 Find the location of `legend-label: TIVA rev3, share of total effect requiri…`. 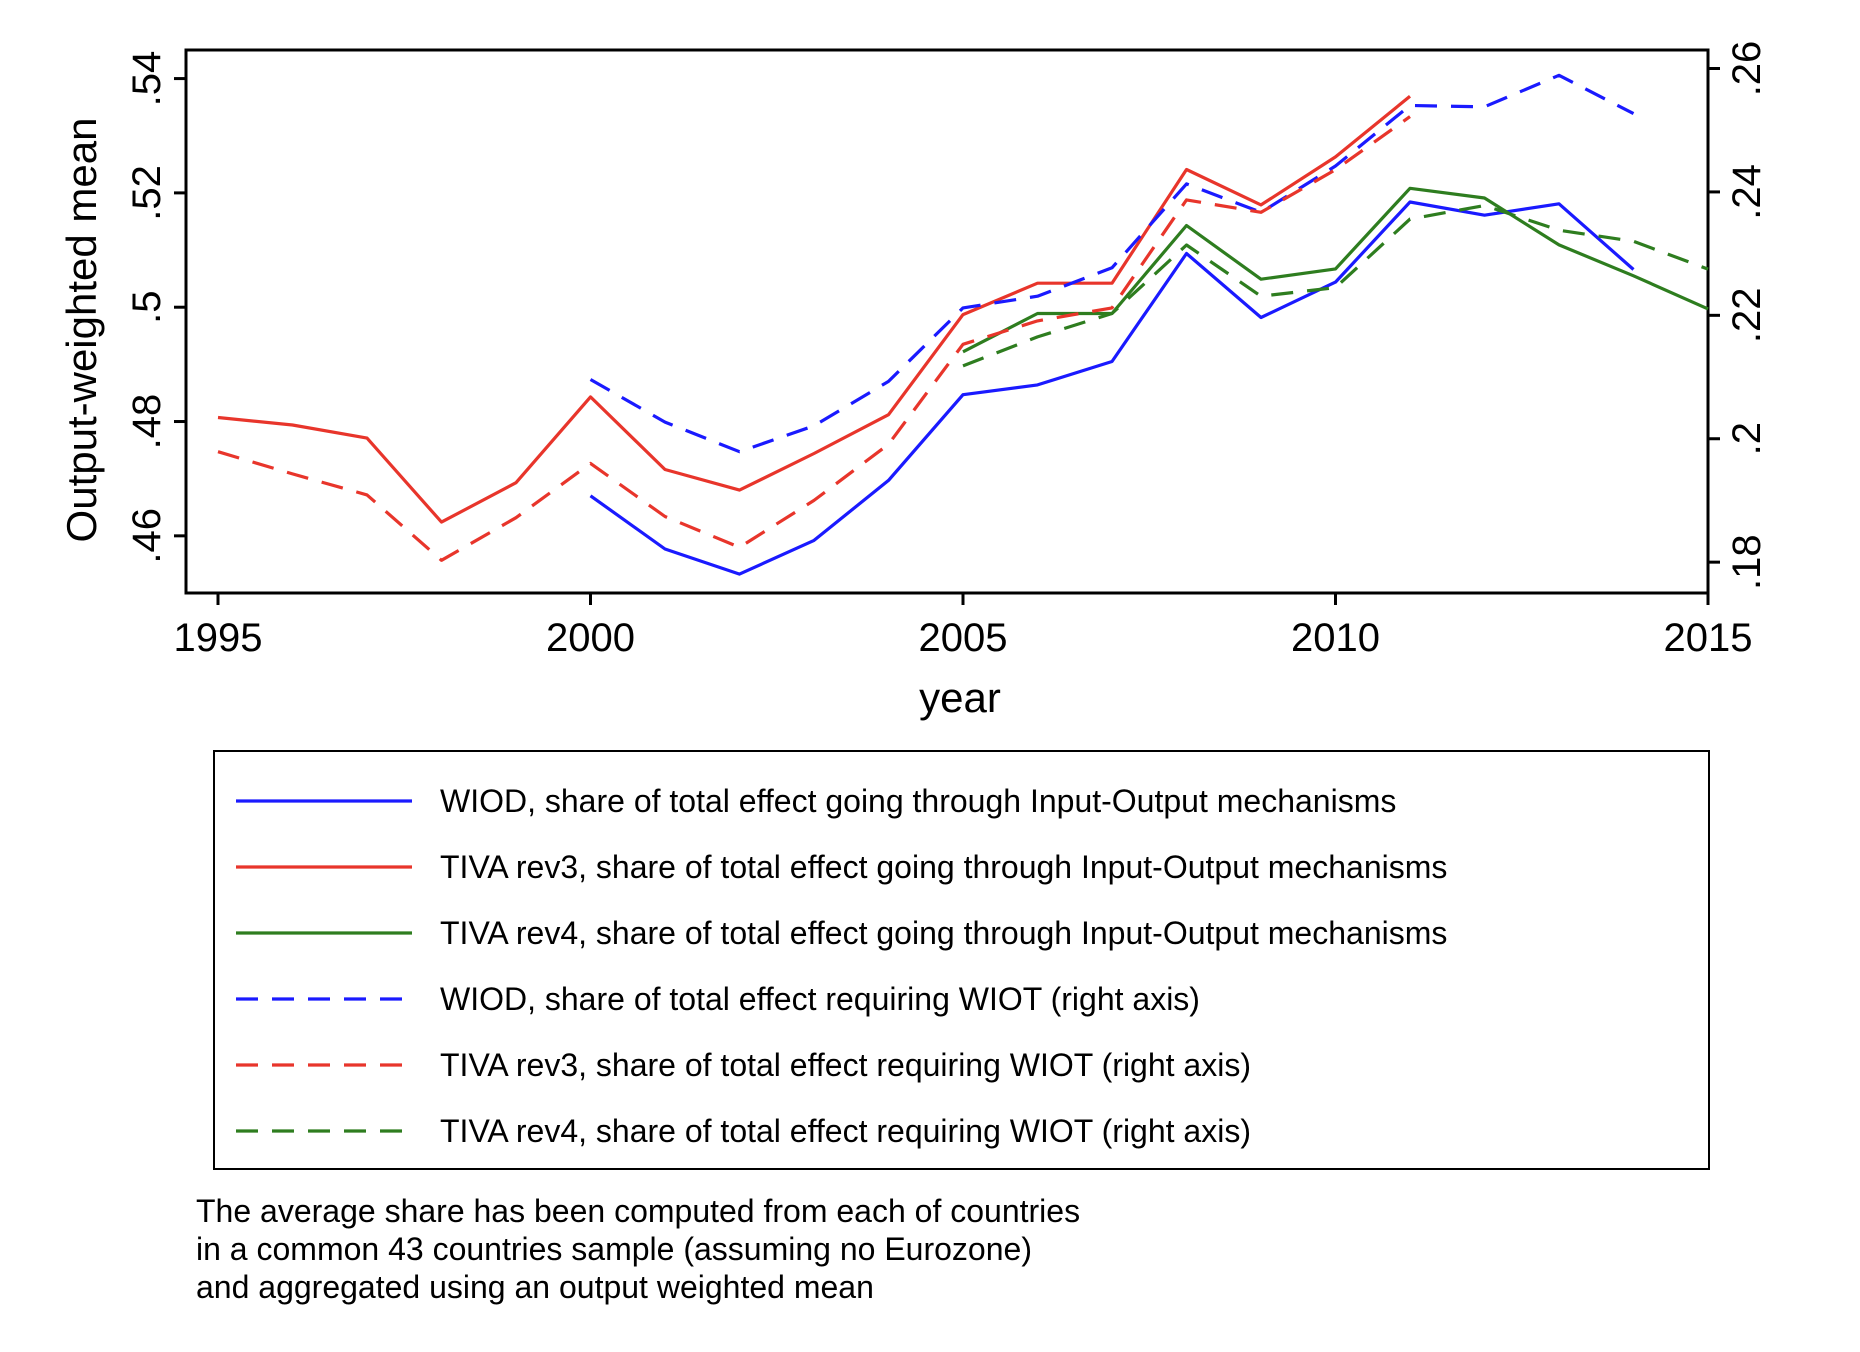

legend-label: TIVA rev3, share of total effect requiri… is located at coordinates (845, 1065).